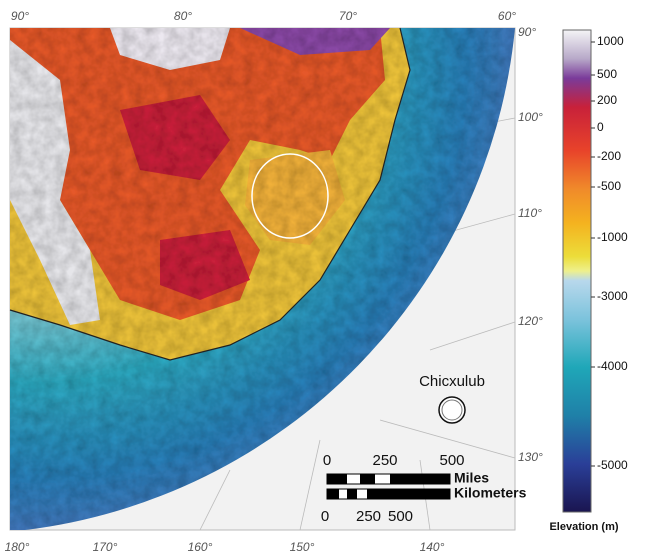 The image size is (649, 558). I want to click on longitude-label: 140°, so click(432, 547).